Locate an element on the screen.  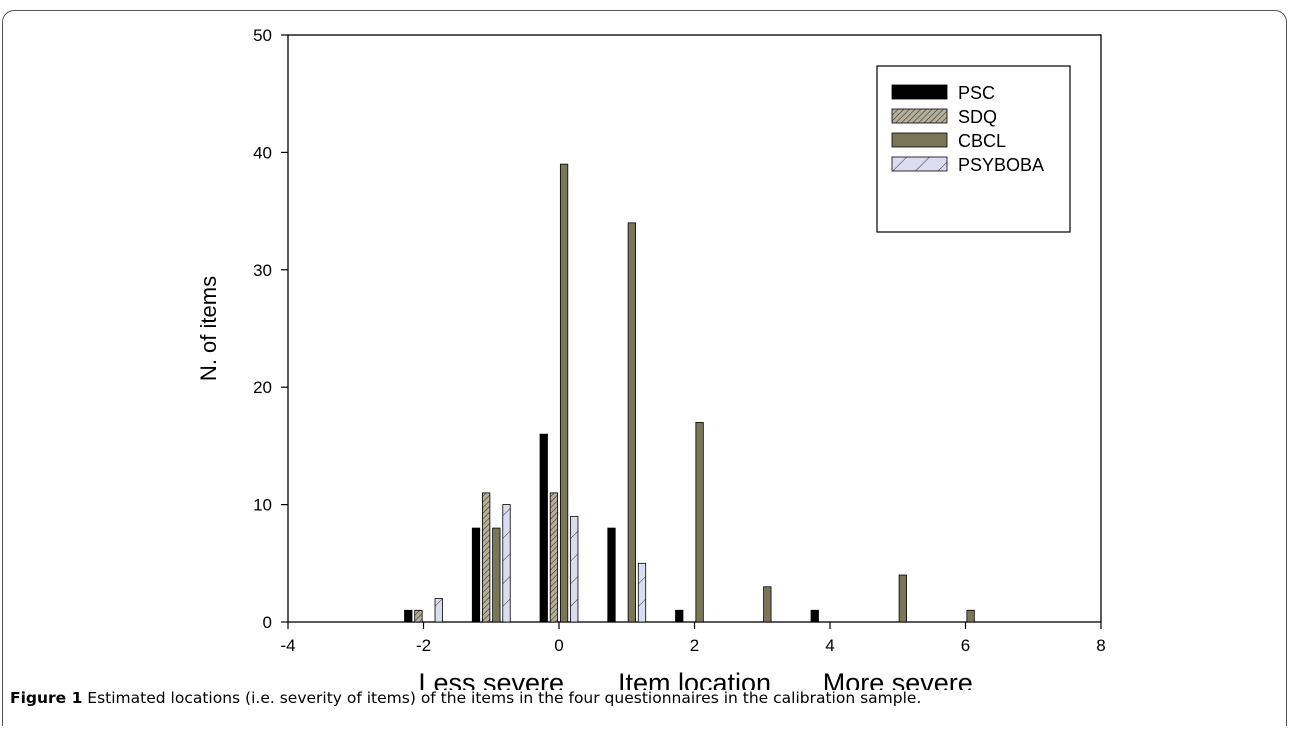
x-tick-label: 0 is located at coordinates (558, 645).